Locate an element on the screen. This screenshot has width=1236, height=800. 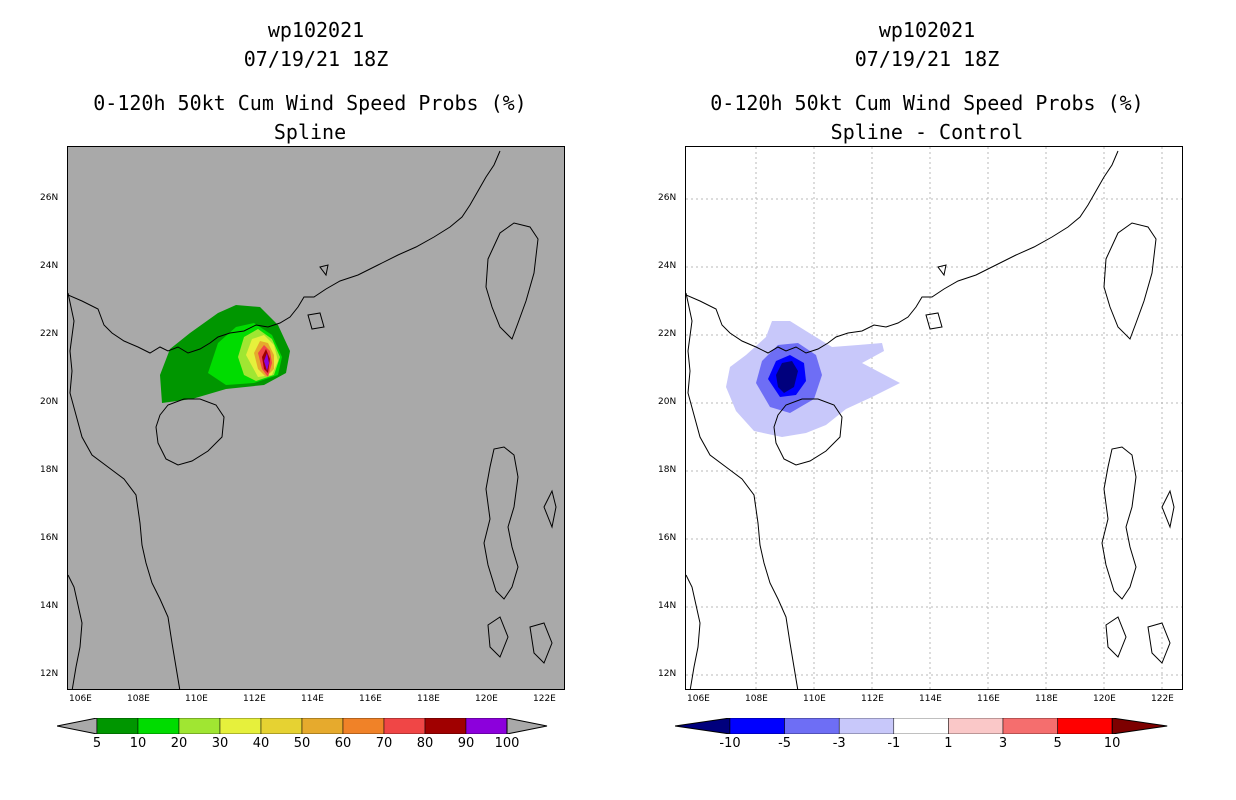
colorbar-label: 100 is located at coordinates (507, 743).